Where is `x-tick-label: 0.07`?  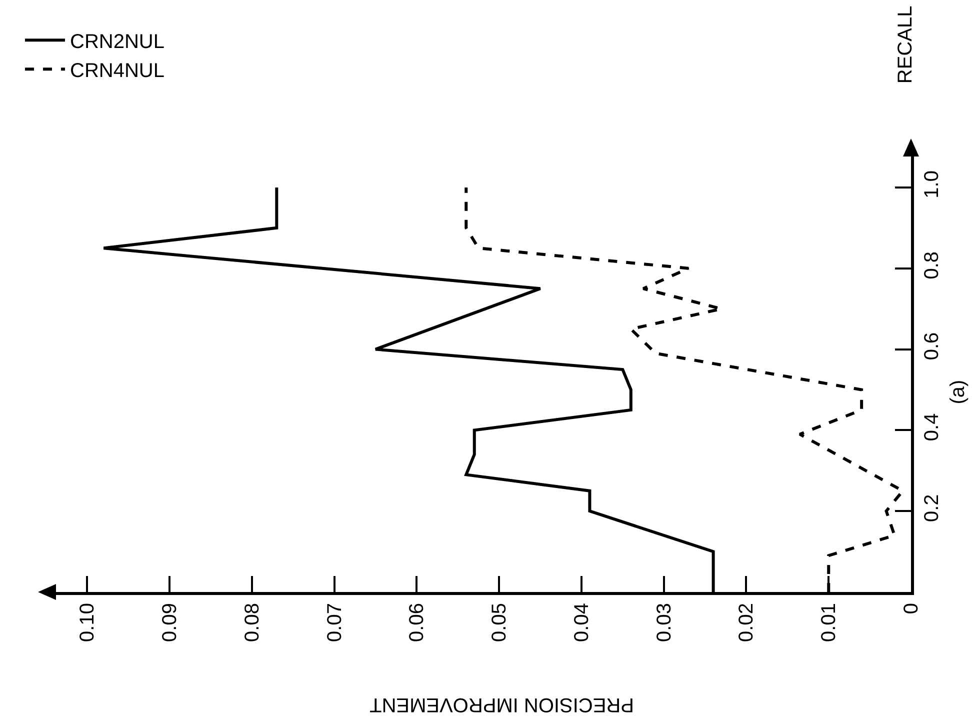
x-tick-label: 0.07 is located at coordinates (335, 622).